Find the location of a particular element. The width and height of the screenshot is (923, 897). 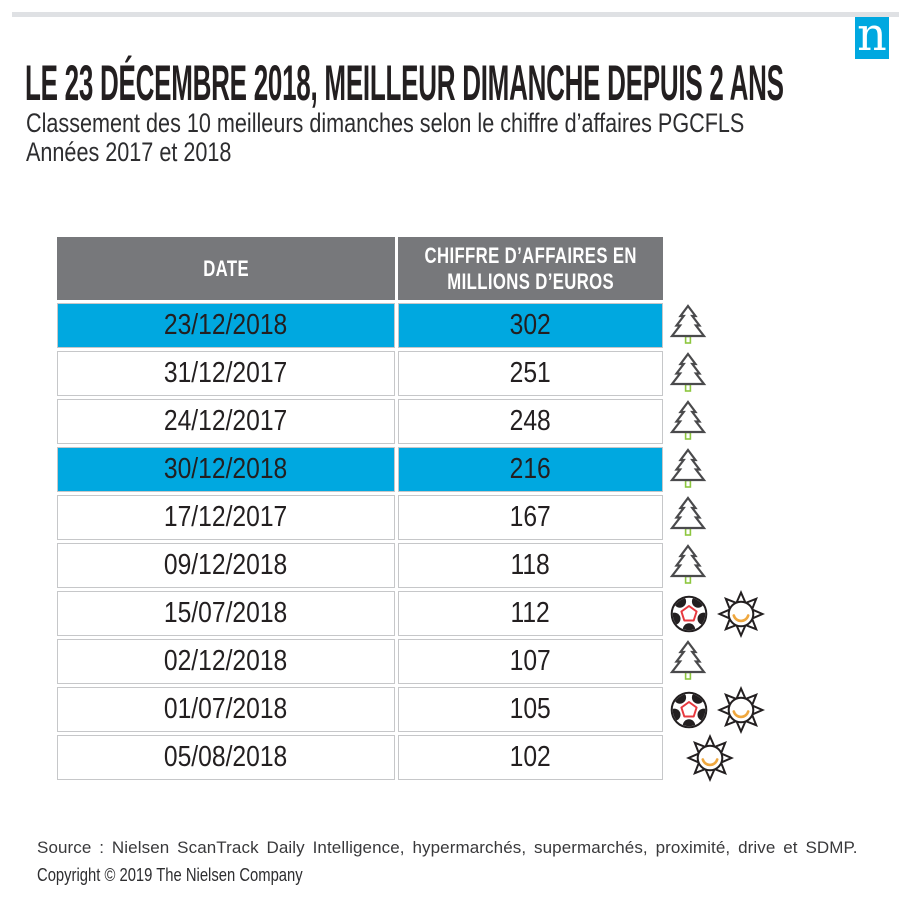

value-cell-text: 118 is located at coordinates (530, 565).